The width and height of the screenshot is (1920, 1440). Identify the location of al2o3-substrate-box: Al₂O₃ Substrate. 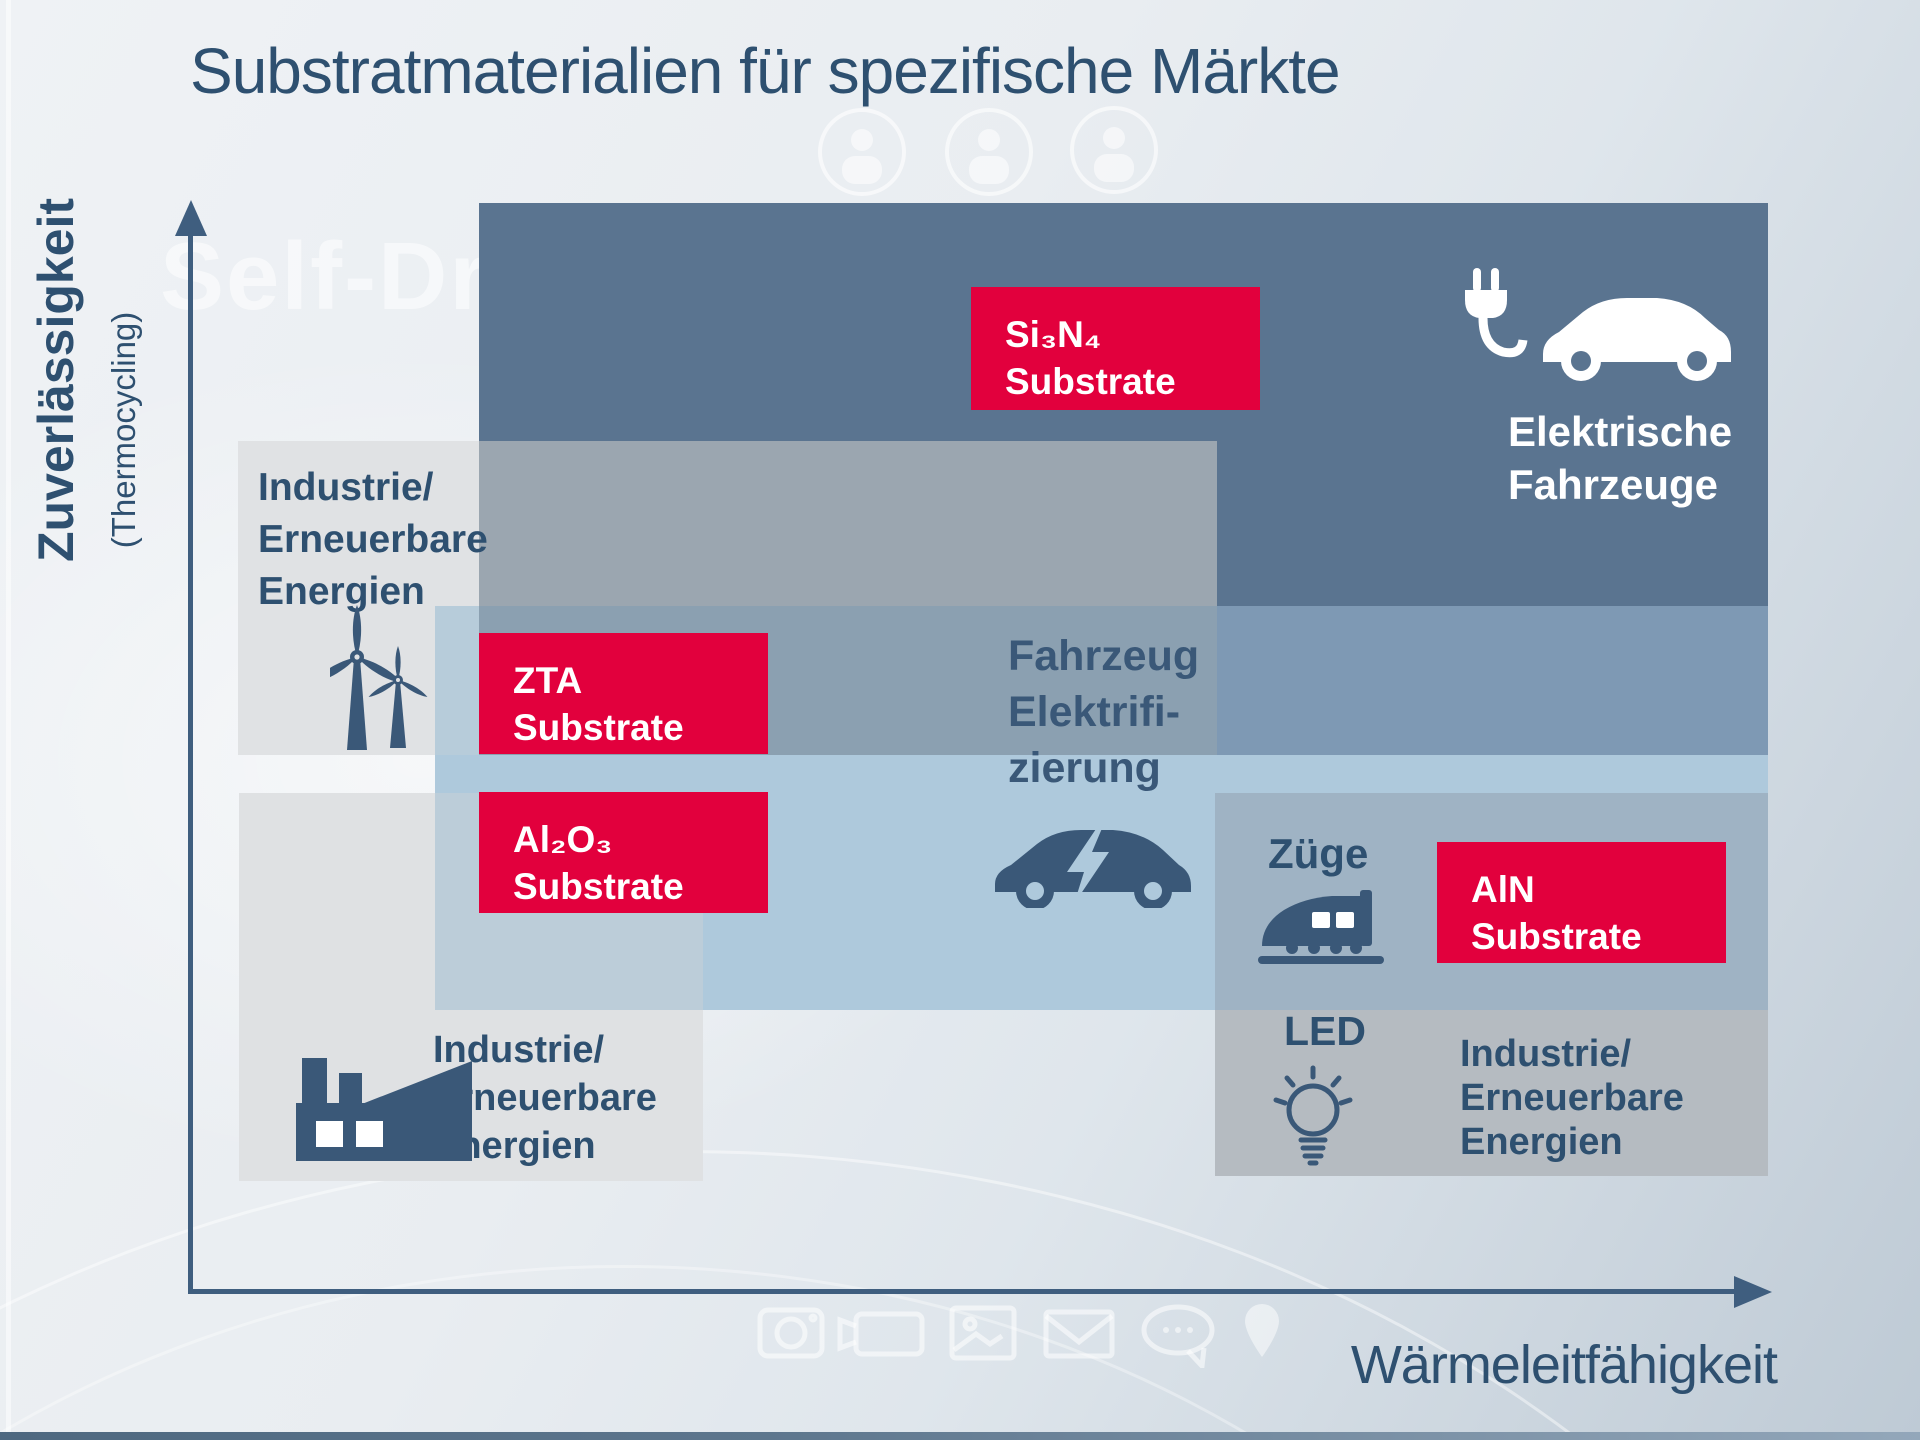
(623, 852).